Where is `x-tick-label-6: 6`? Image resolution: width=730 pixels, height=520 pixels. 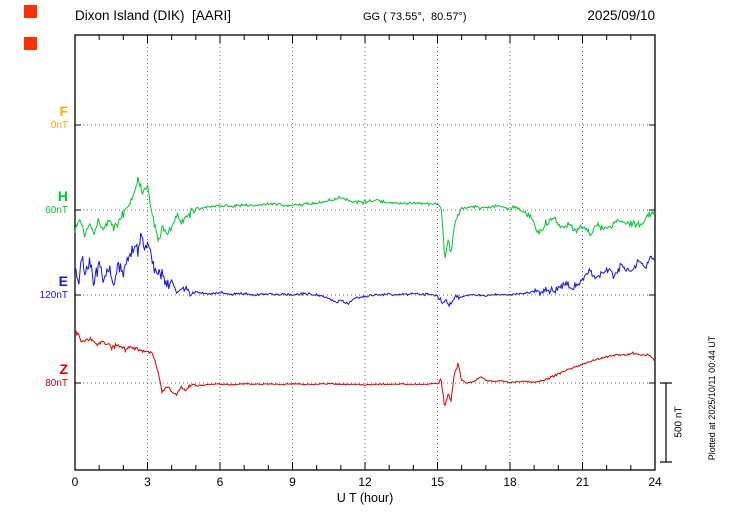 x-tick-label-6: 6 is located at coordinates (220, 482).